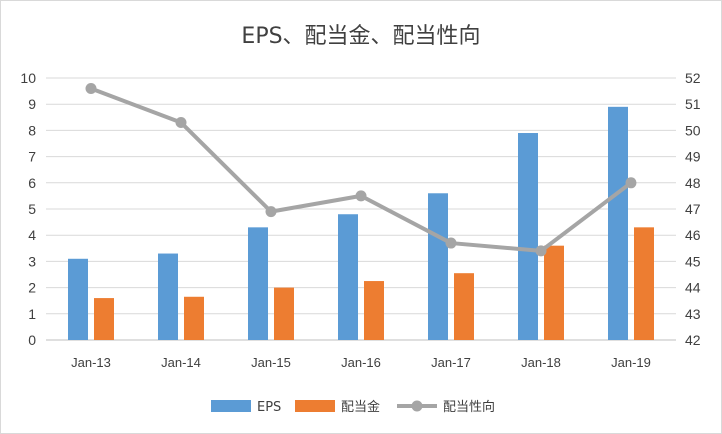 Image resolution: width=722 pixels, height=434 pixels. I want to click on y-tick-label: 6, so click(32, 183).